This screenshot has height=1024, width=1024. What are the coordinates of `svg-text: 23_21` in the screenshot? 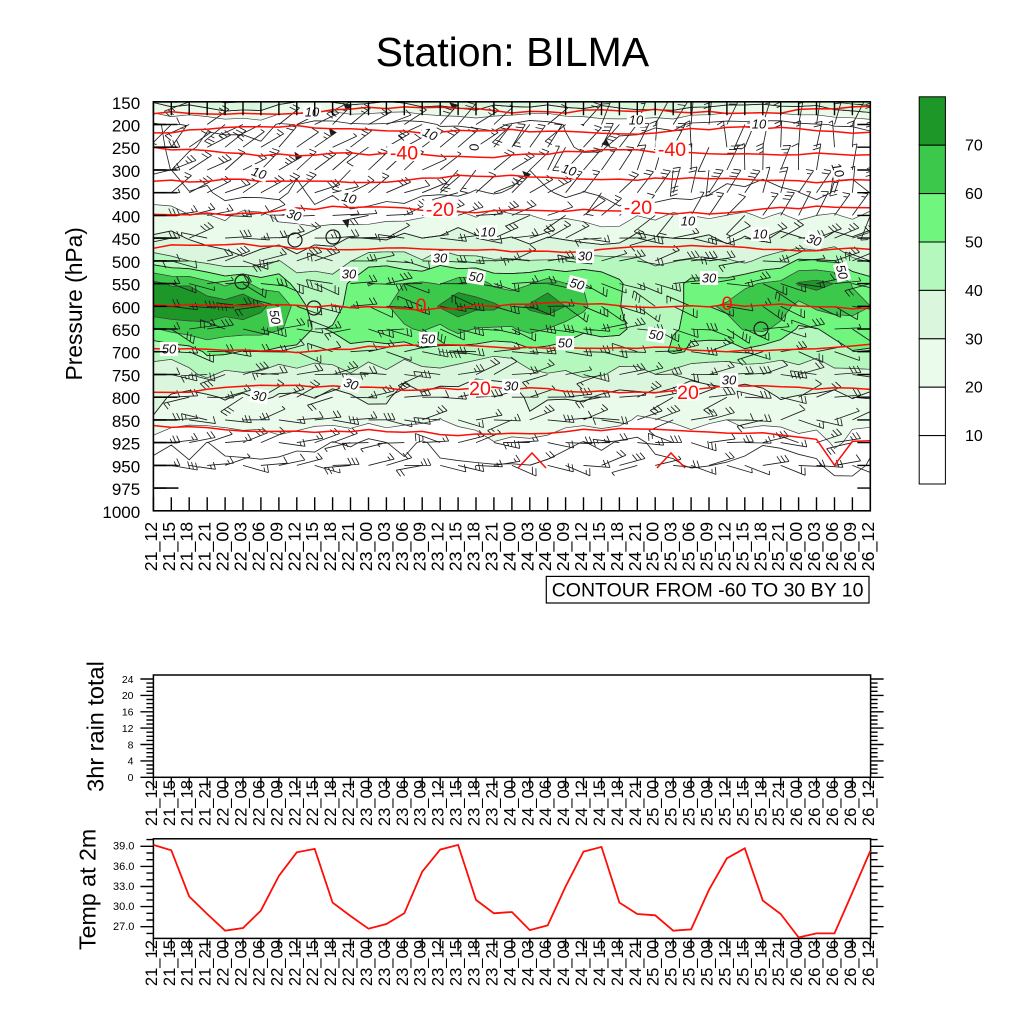 It's located at (491, 803).